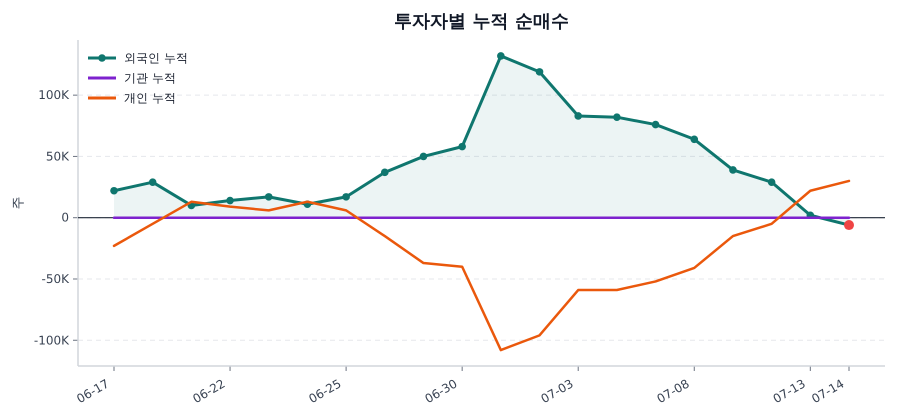 This screenshot has height=420, width=900. What do you see at coordinates (18, 203) in the screenshot?
I see `y-axis-title: 주` at bounding box center [18, 203].